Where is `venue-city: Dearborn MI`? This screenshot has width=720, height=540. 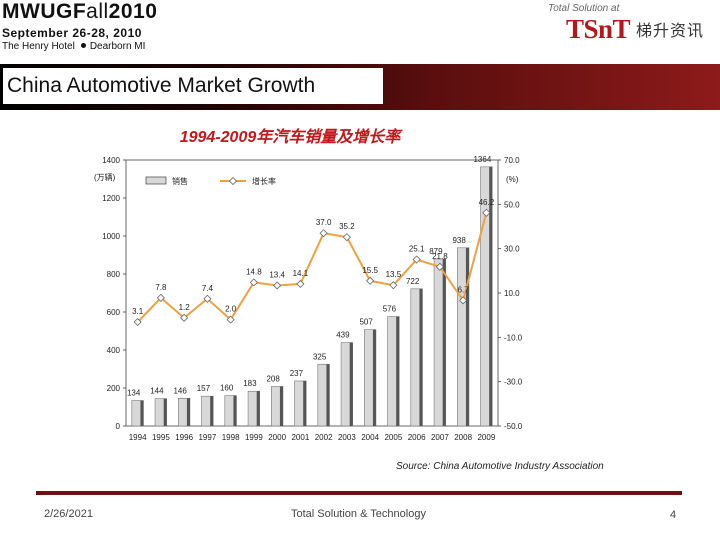 venue-city: Dearborn MI is located at coordinates (117, 46).